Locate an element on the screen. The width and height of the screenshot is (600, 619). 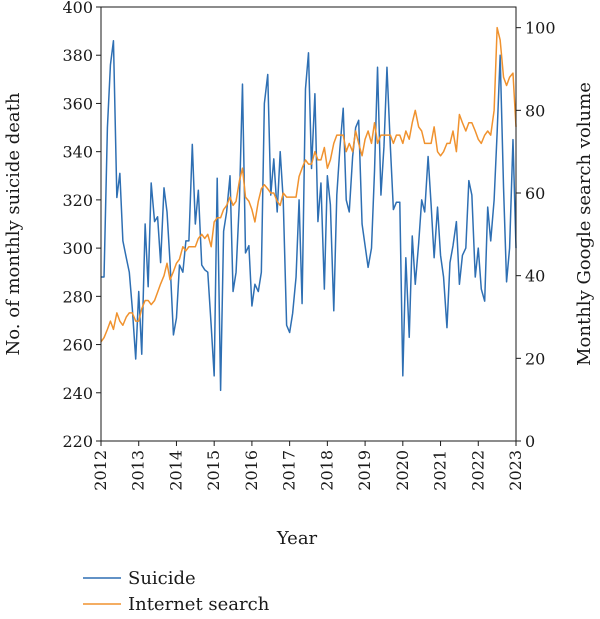
legend-label-internet-search: Internet search is located at coordinates (199, 604).